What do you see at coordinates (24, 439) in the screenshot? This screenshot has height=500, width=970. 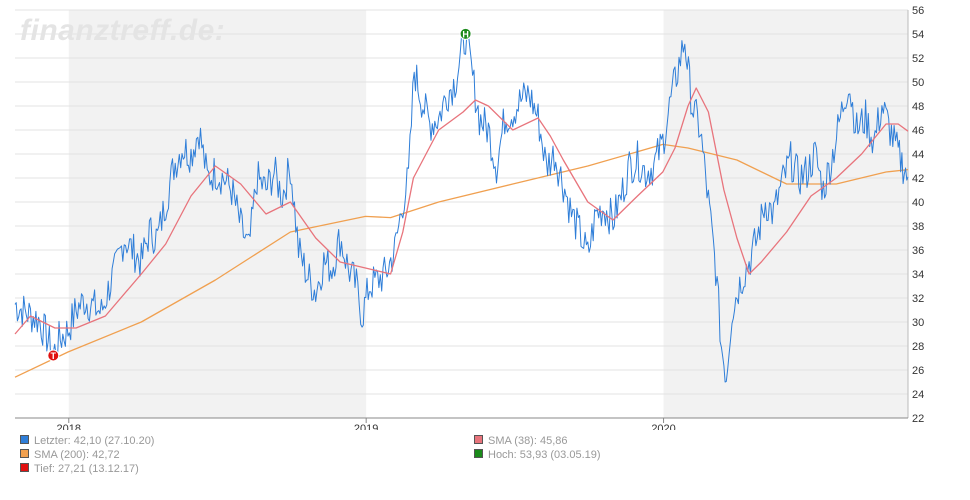 I see `legend-swatch-price` at bounding box center [24, 439].